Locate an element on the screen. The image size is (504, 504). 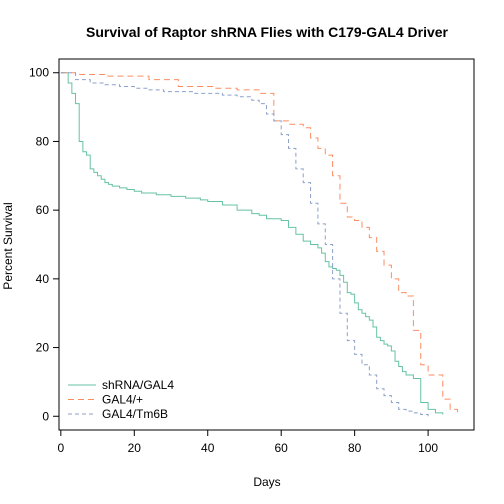
y-axis-label: Percent Survival is located at coordinates (8, 245).